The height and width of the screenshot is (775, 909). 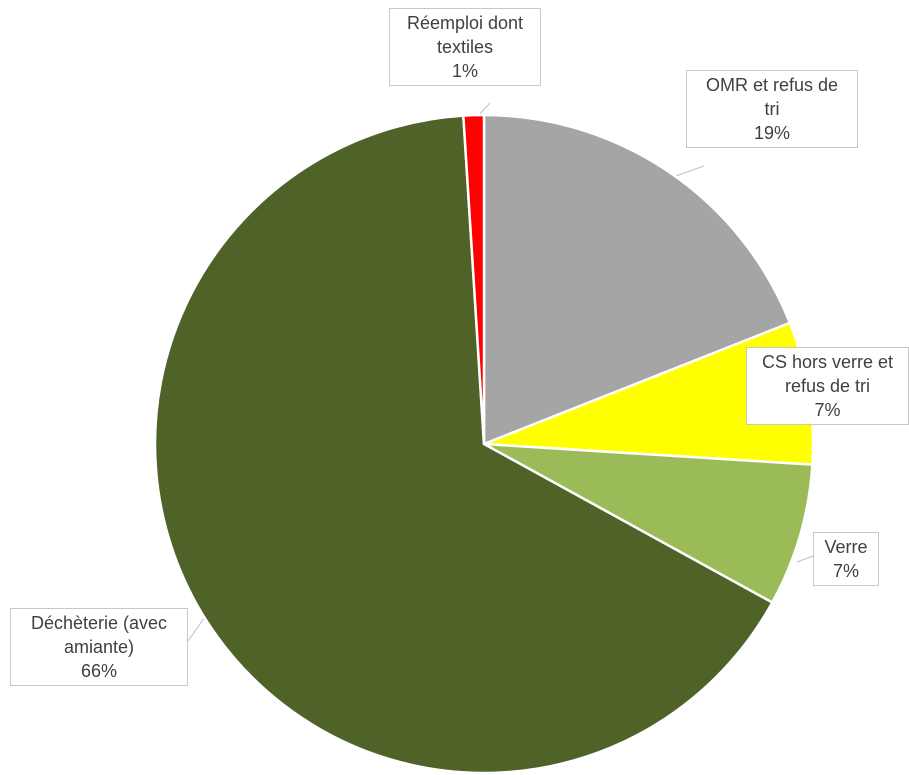 I want to click on label-line-1: CS hors verre et, so click(x=827, y=362).